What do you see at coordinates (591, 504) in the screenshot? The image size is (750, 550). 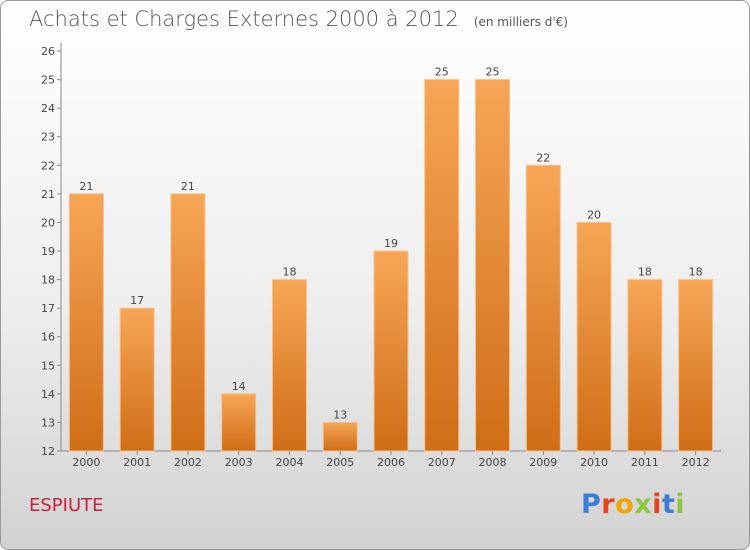 I see `logo-letter: P` at bounding box center [591, 504].